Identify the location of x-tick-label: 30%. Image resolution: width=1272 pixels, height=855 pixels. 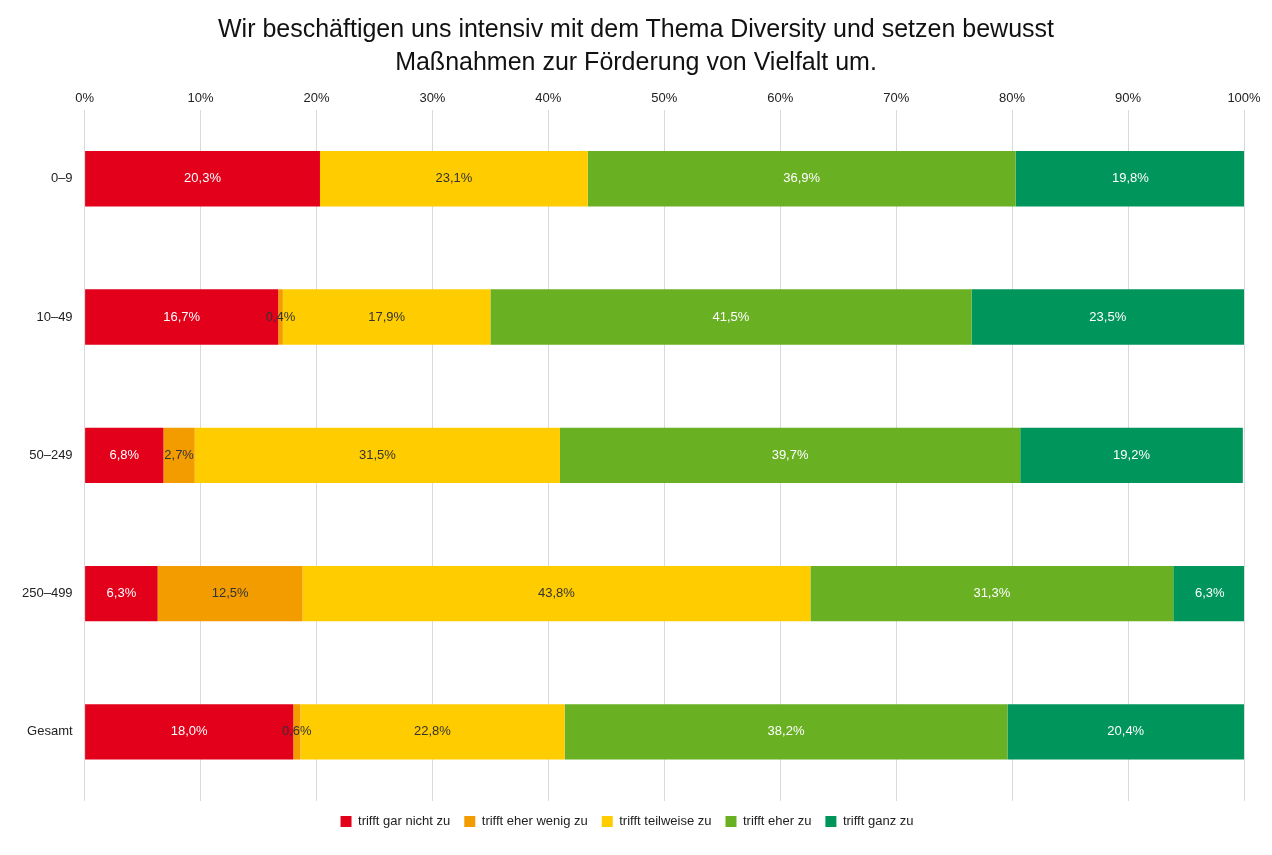
(432, 98).